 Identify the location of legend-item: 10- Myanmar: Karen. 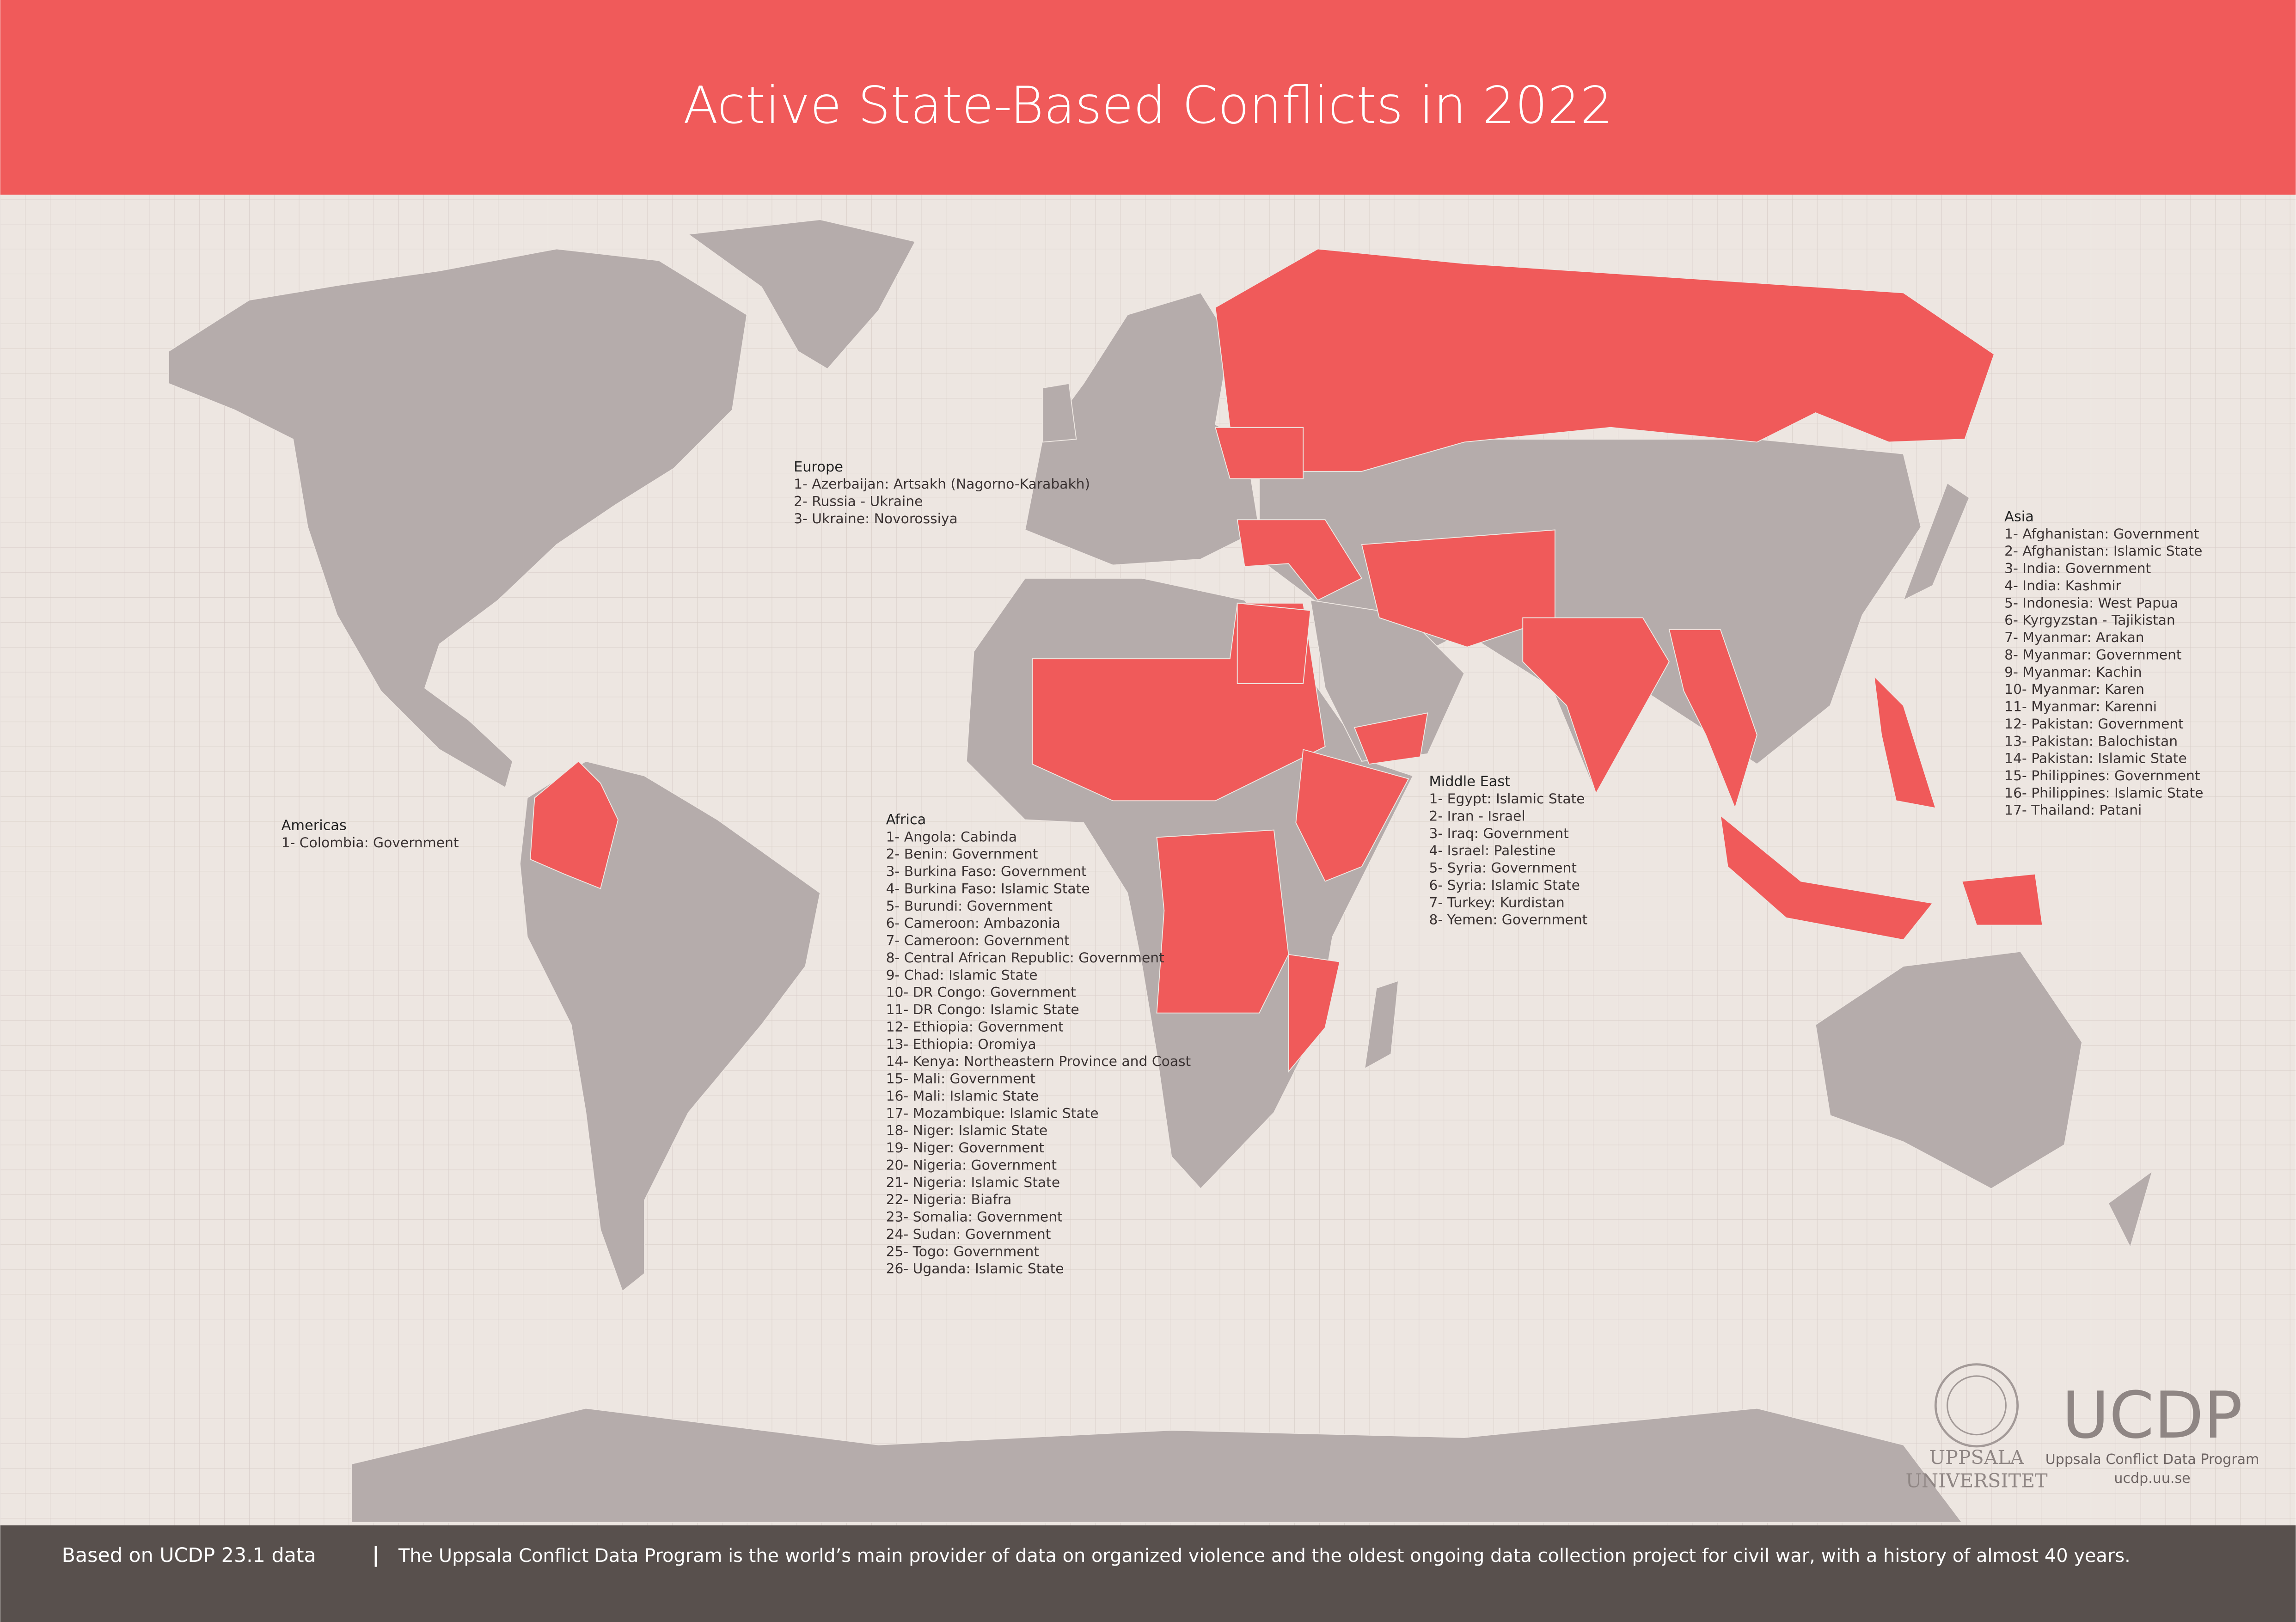
(2074, 689).